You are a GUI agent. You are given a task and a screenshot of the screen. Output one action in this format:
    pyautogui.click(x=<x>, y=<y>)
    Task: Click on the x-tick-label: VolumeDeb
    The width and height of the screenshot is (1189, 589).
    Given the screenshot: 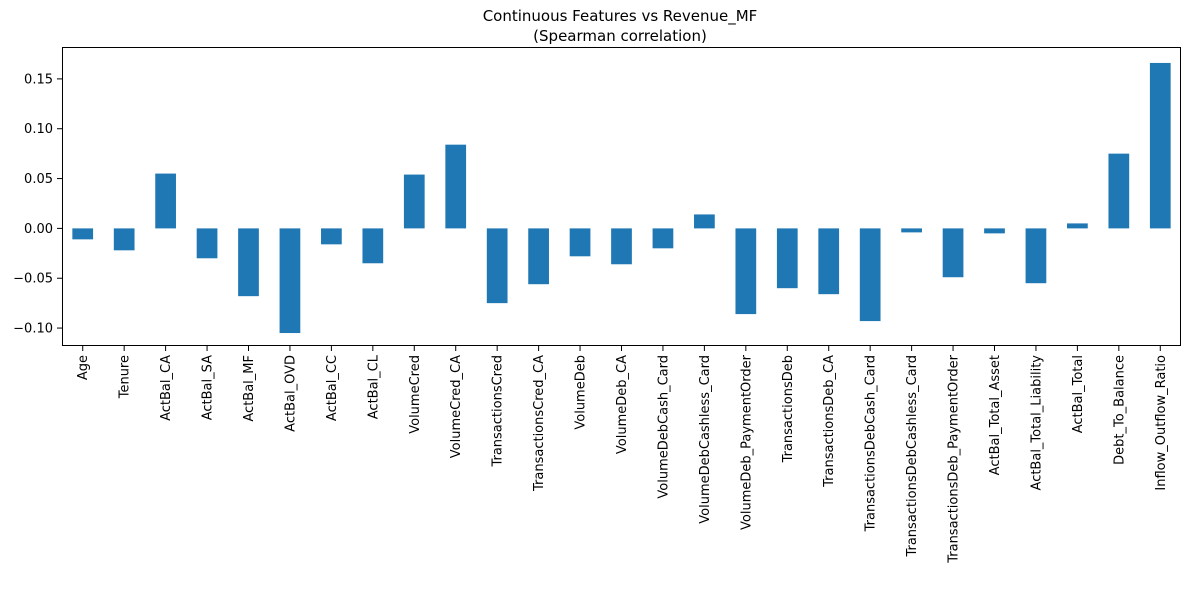 What is the action you would take?
    pyautogui.click(x=581, y=392)
    